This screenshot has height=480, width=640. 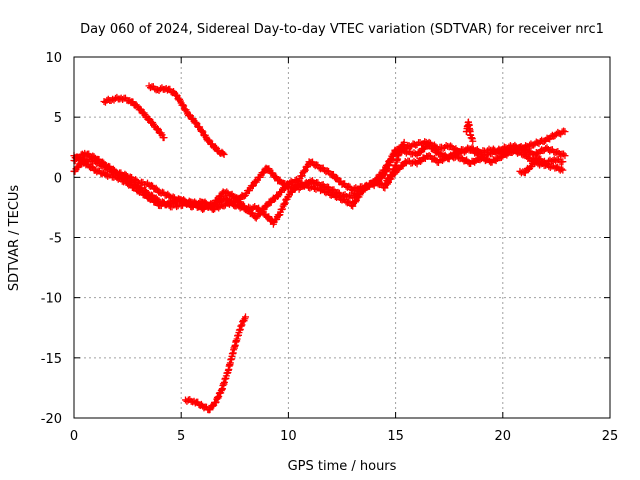 What do you see at coordinates (51, 419) in the screenshot?
I see `y-tick-label: -20` at bounding box center [51, 419].